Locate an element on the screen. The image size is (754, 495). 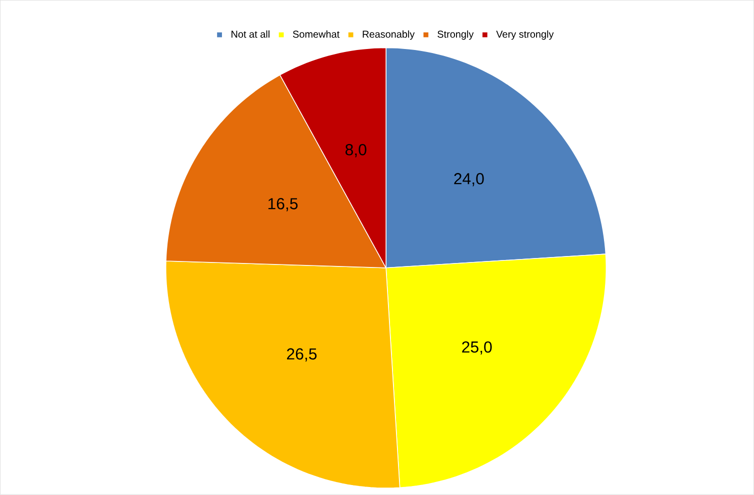
data-label: 24,0 is located at coordinates (469, 179).